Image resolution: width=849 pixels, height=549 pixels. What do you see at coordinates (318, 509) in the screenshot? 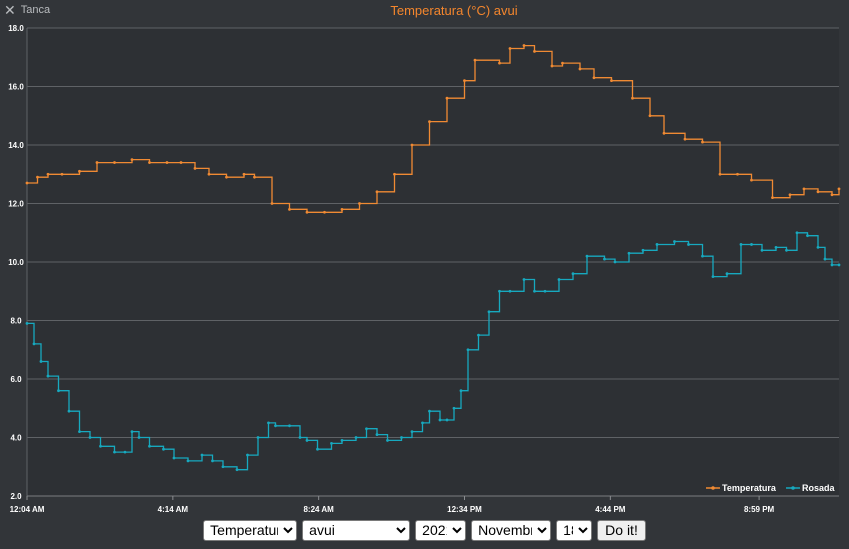
I see `x-tick-label: 8:24 AM` at bounding box center [318, 509].